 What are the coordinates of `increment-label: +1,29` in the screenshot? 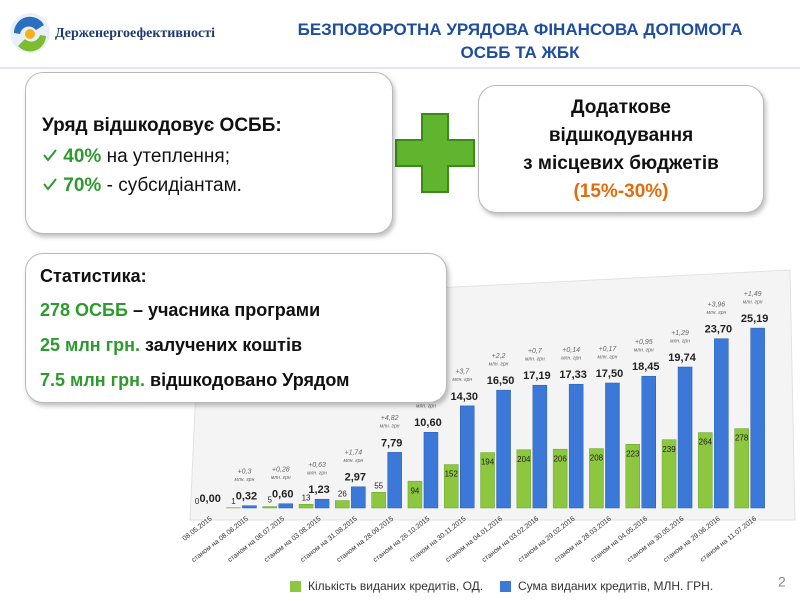 It's located at (680, 333).